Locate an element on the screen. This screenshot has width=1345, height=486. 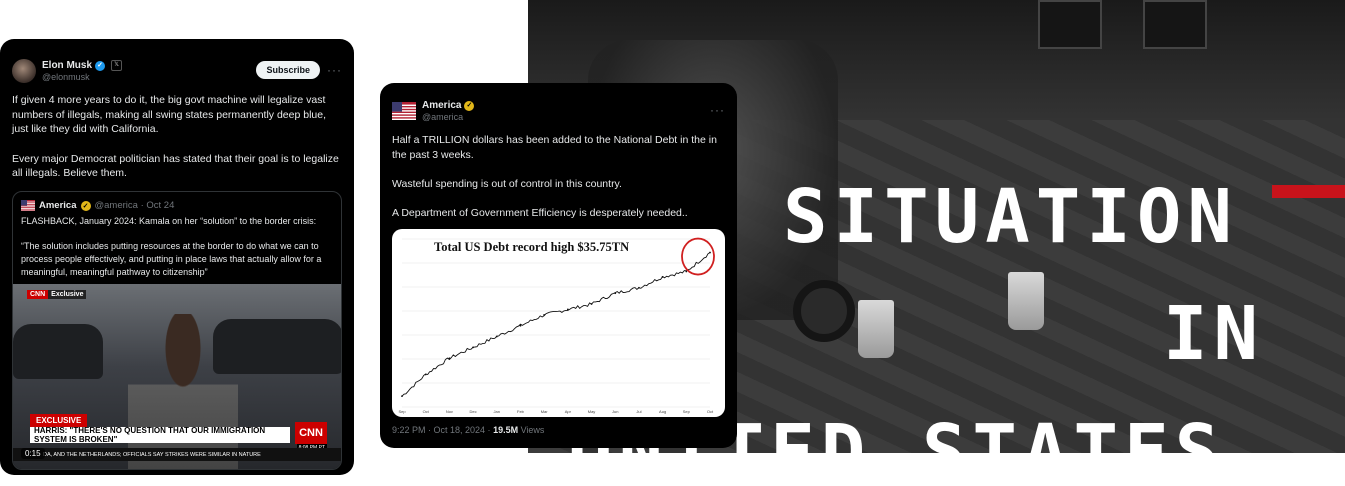
x-tick-label: Jan is located at coordinates (497, 411).